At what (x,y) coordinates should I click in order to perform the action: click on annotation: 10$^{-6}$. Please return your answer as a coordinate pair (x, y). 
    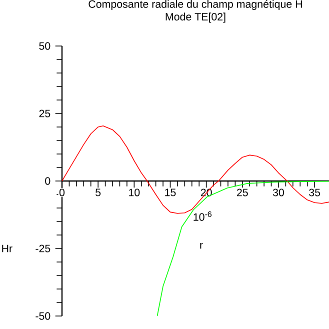
    Looking at the image, I should click on (203, 216).